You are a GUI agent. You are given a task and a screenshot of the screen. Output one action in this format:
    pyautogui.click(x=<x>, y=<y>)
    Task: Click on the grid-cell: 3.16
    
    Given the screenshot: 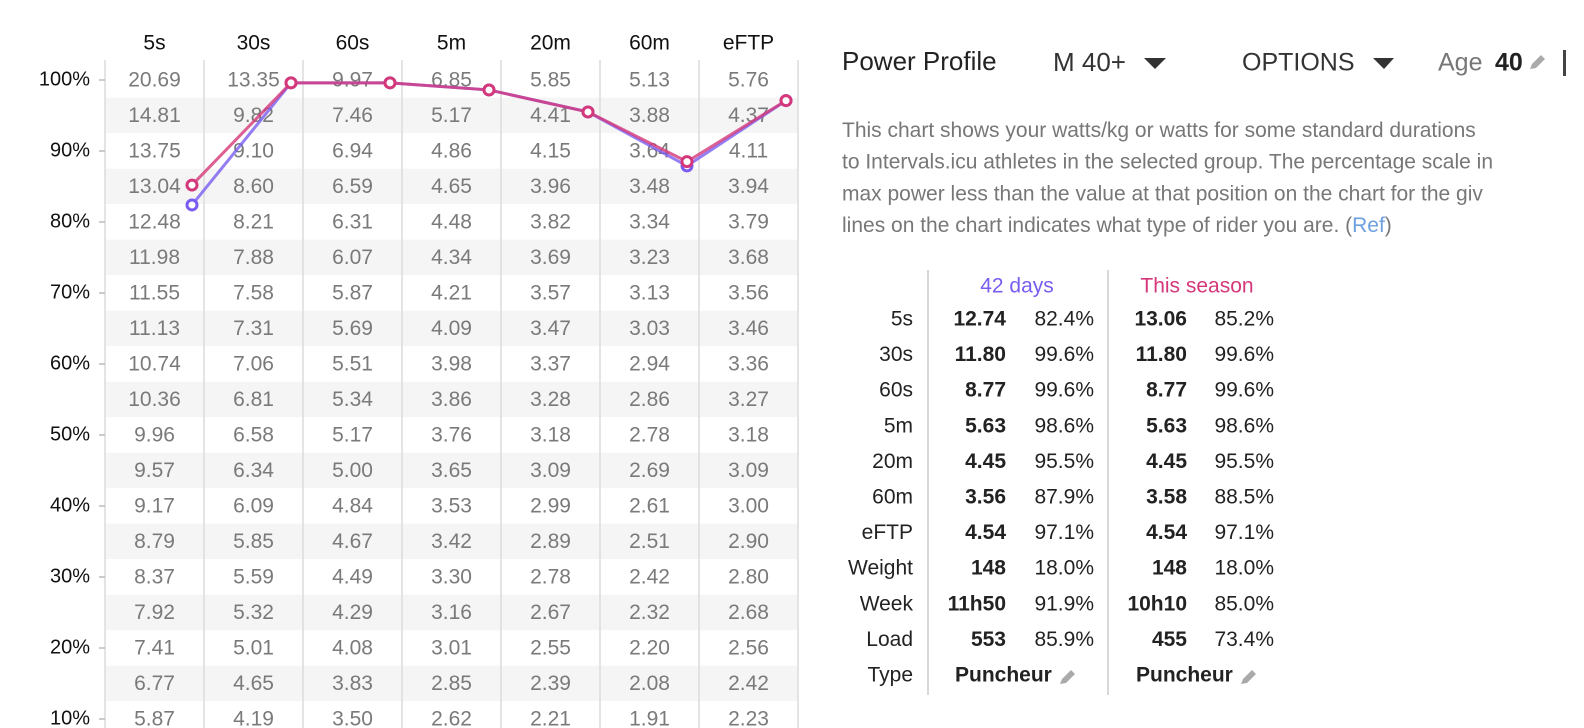 What is the action you would take?
    pyautogui.click(x=451, y=612)
    